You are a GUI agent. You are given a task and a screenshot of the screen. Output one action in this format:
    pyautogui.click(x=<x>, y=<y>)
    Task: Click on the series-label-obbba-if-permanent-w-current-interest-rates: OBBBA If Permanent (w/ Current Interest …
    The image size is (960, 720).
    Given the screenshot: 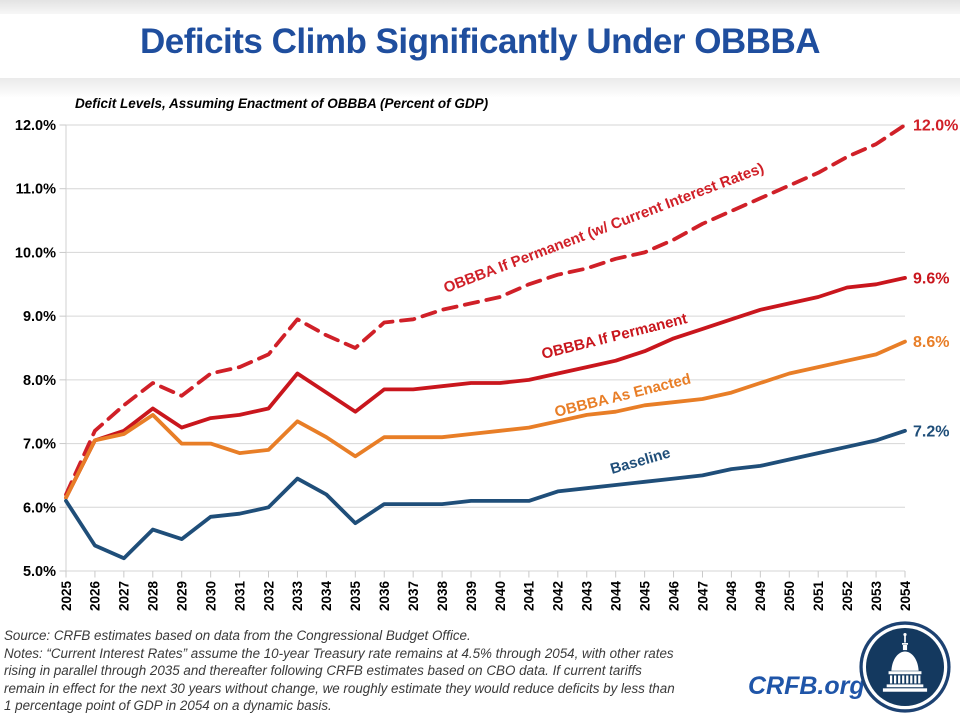 What is the action you would take?
    pyautogui.click(x=603, y=228)
    